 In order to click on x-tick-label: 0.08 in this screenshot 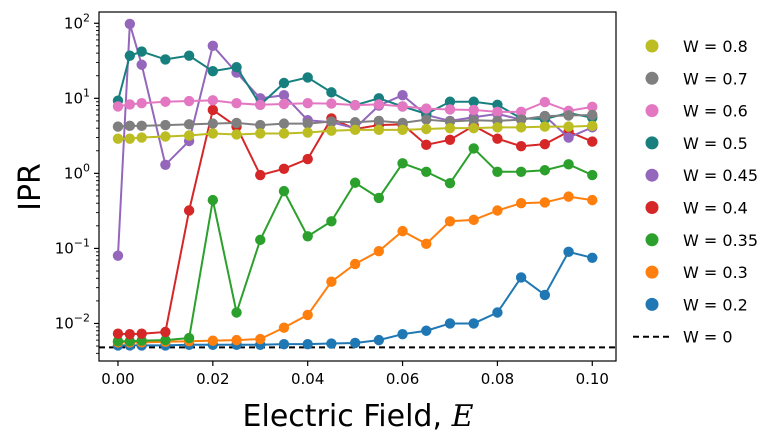, I will do `click(497, 379)`.